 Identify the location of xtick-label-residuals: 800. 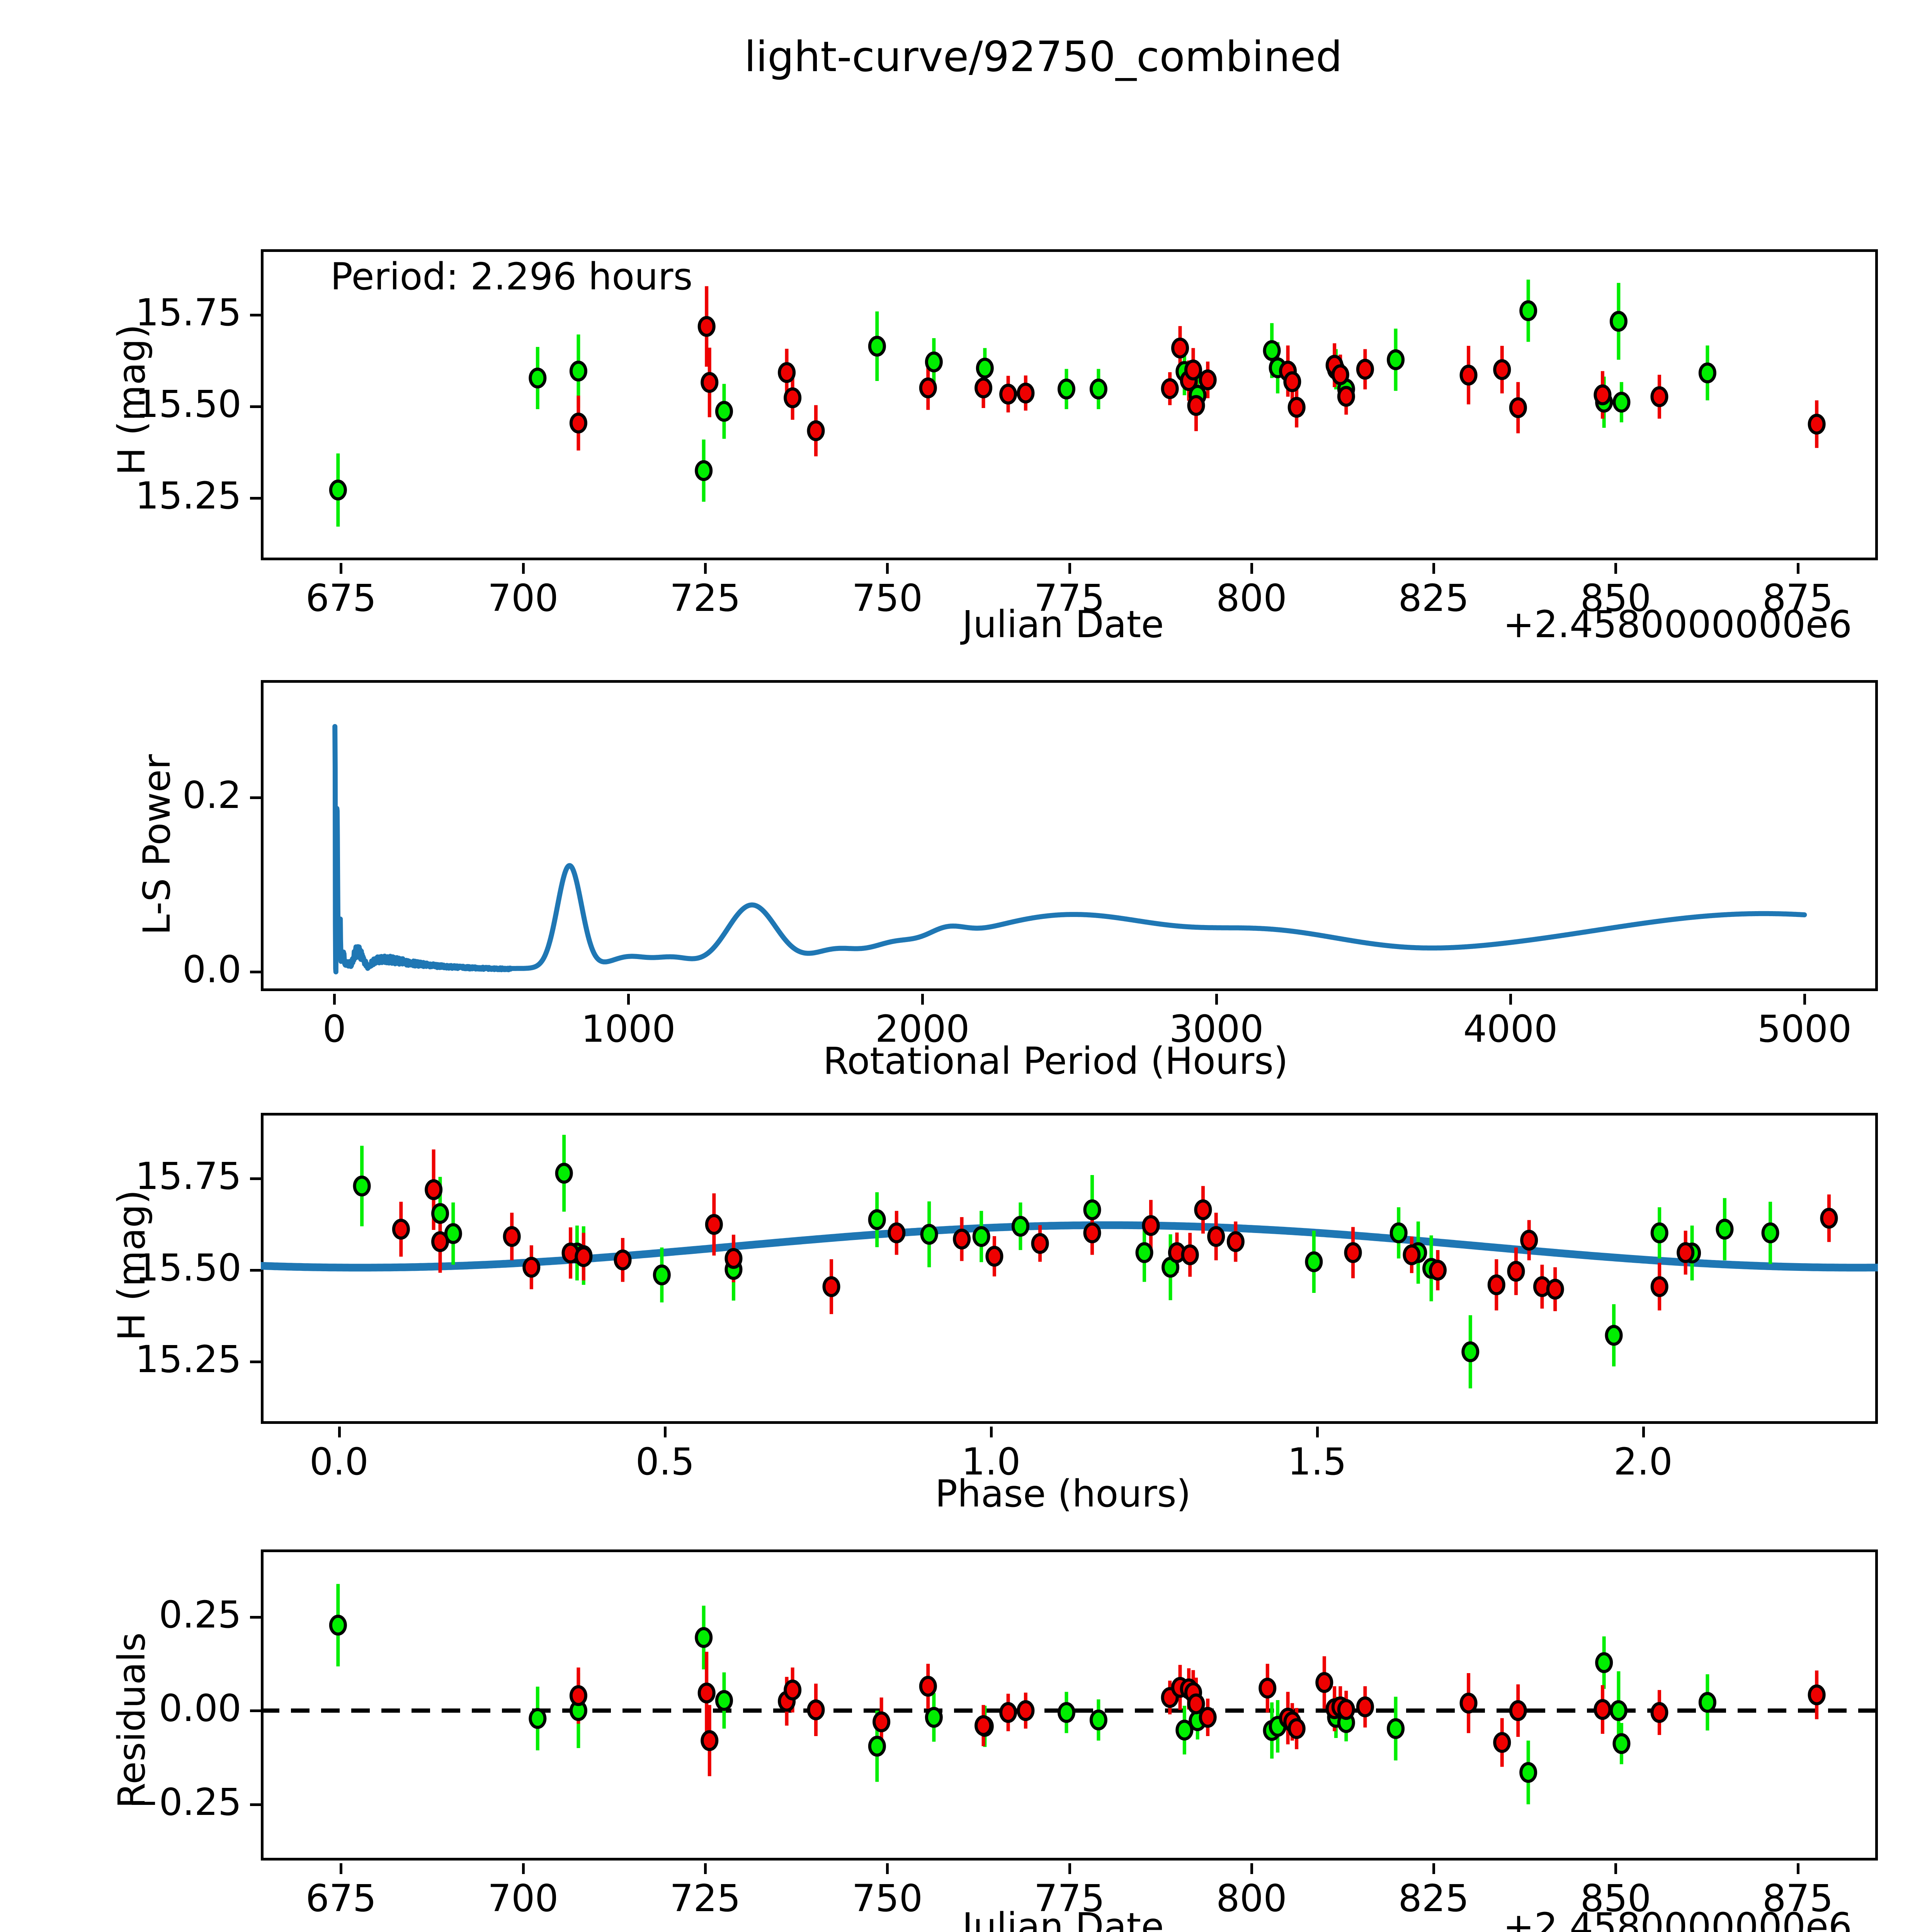
(1251, 1899).